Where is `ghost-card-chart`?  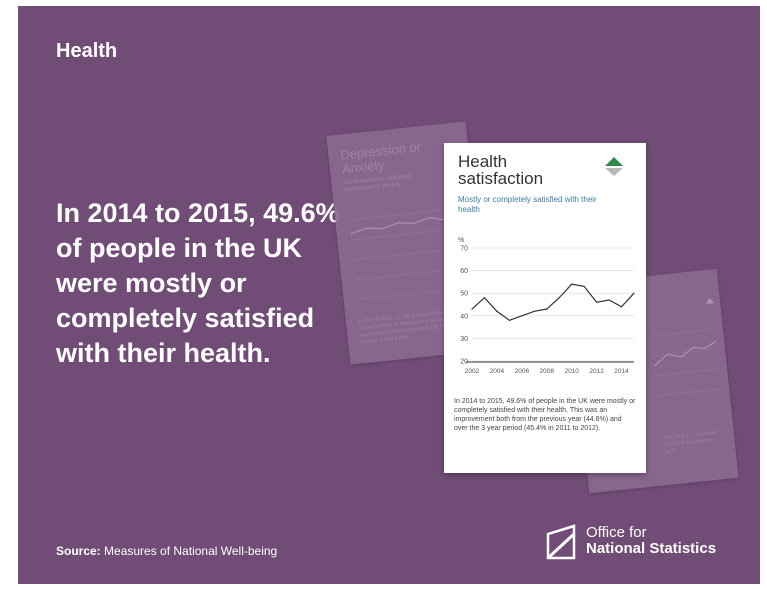 ghost-card-chart is located at coordinates (409, 254).